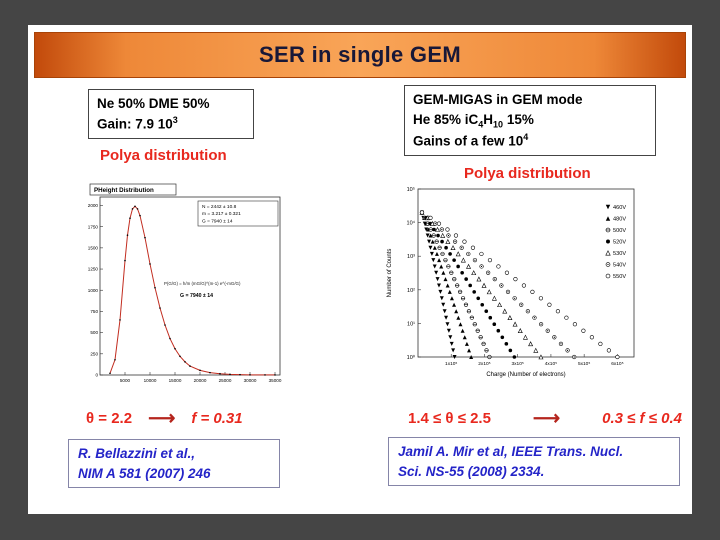 The height and width of the screenshot is (540, 720). I want to click on svg-text: 10⁵, so click(411, 189).